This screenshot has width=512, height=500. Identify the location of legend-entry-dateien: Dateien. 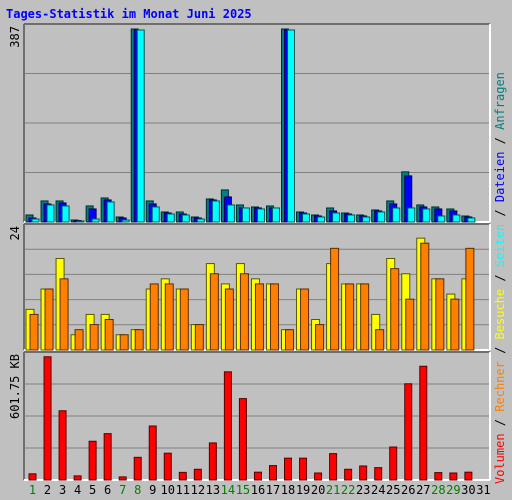
(500, 177).